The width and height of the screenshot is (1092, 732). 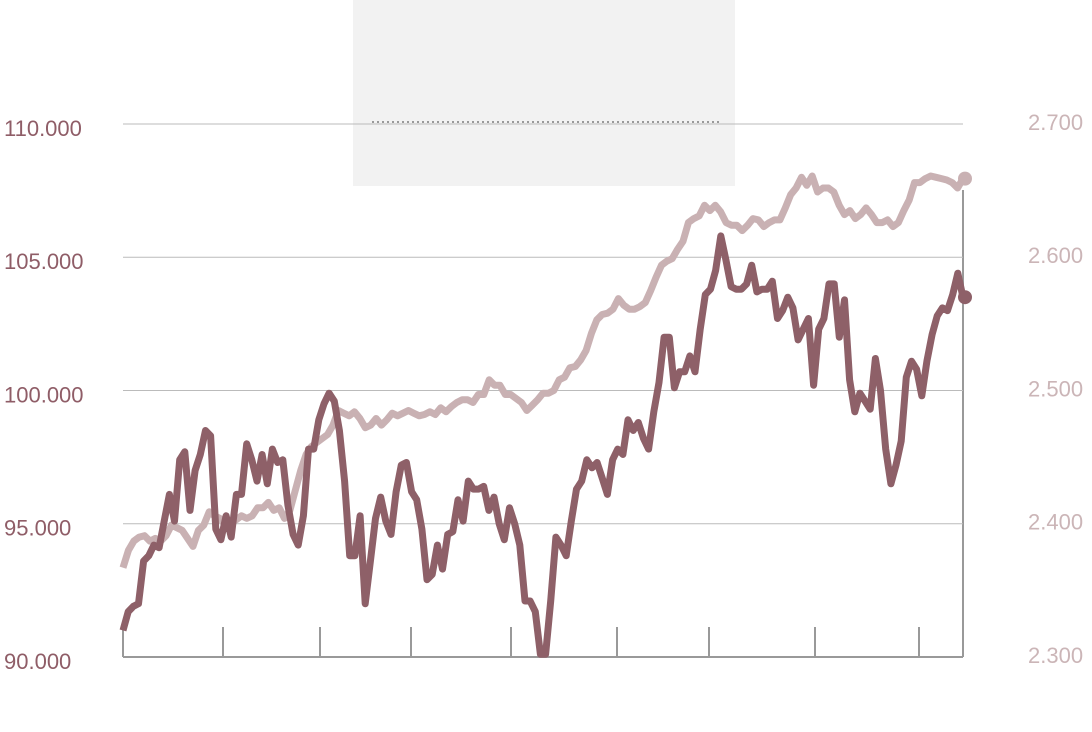 What do you see at coordinates (44, 261) in the screenshot?
I see `y-tick-label: 105.000` at bounding box center [44, 261].